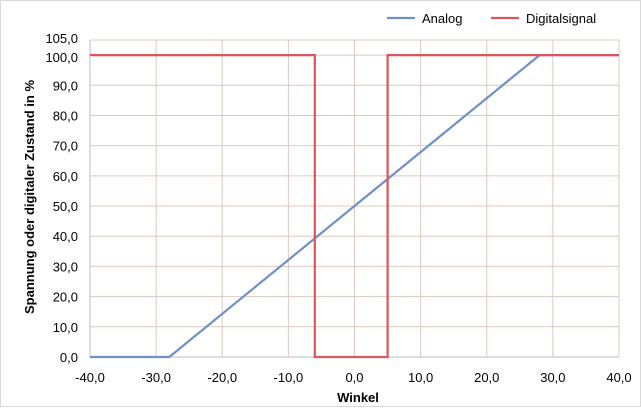  Describe the element at coordinates (491, 18) in the screenshot. I see `legend: Analog Digitalsignal` at that location.